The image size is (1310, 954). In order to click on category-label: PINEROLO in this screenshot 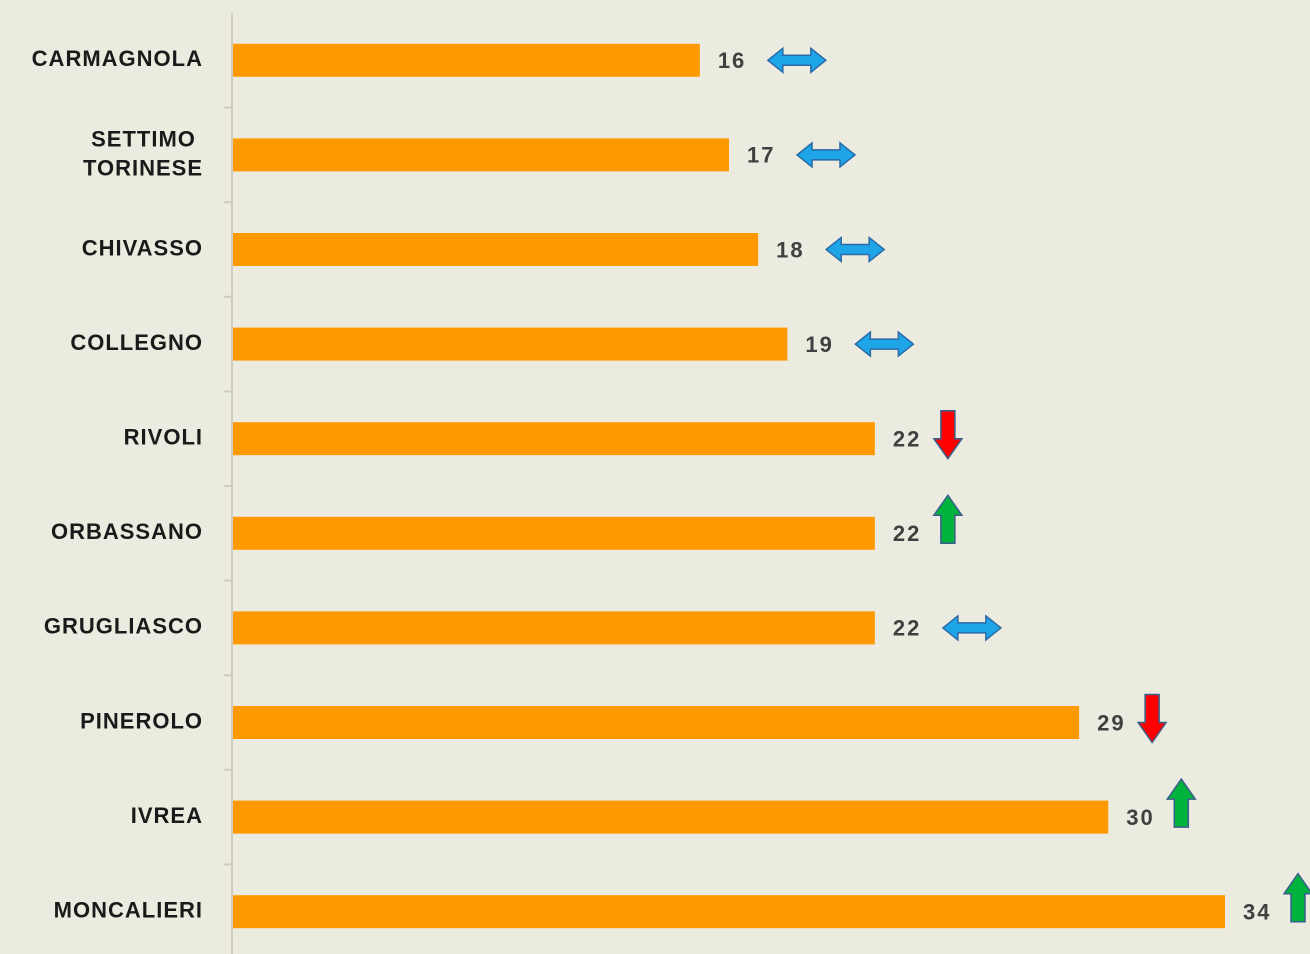, I will do `click(141, 720)`.